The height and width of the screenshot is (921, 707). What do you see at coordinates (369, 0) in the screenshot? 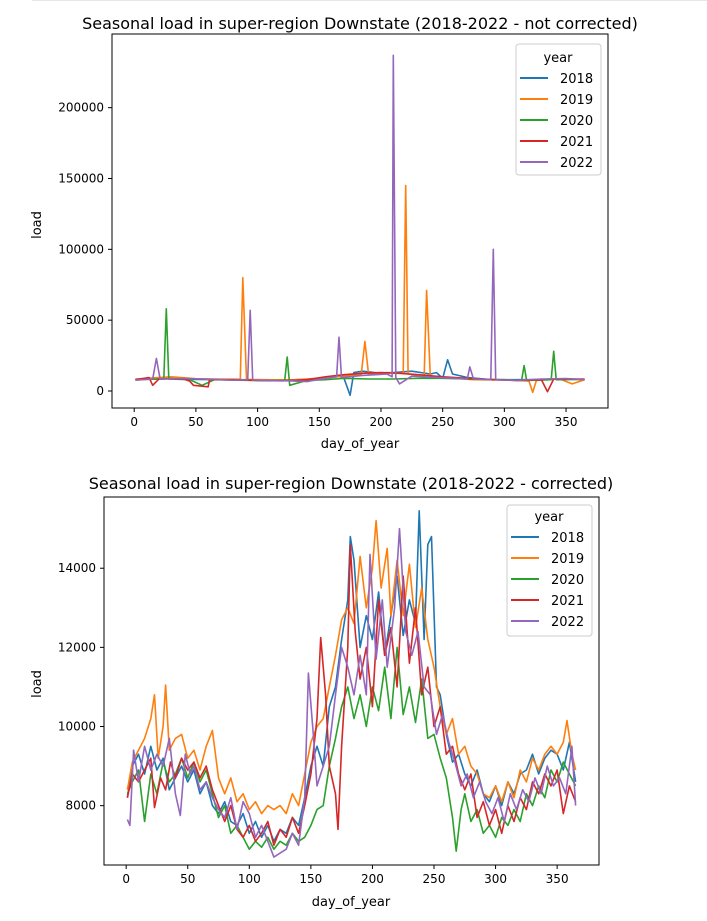
I see `top-divider` at bounding box center [369, 0].